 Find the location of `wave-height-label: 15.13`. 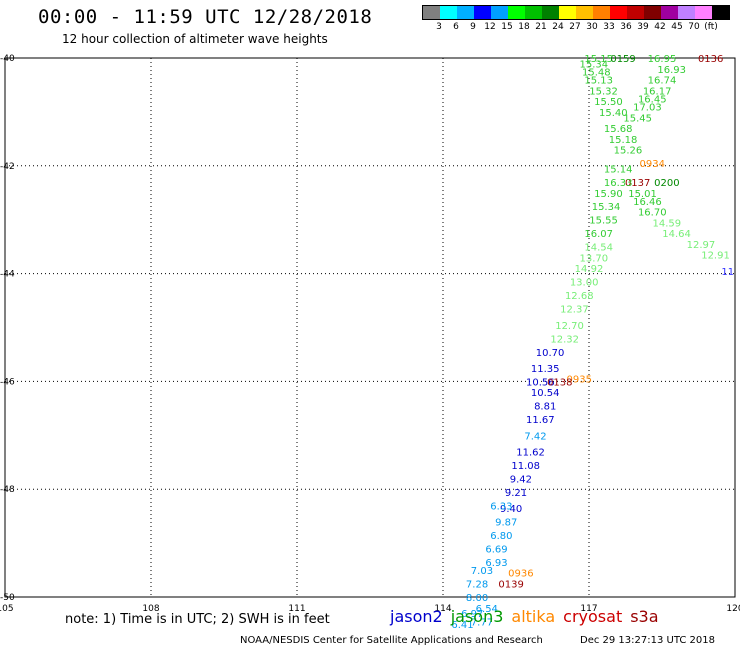

wave-height-label: 15.13 is located at coordinates (598, 81).